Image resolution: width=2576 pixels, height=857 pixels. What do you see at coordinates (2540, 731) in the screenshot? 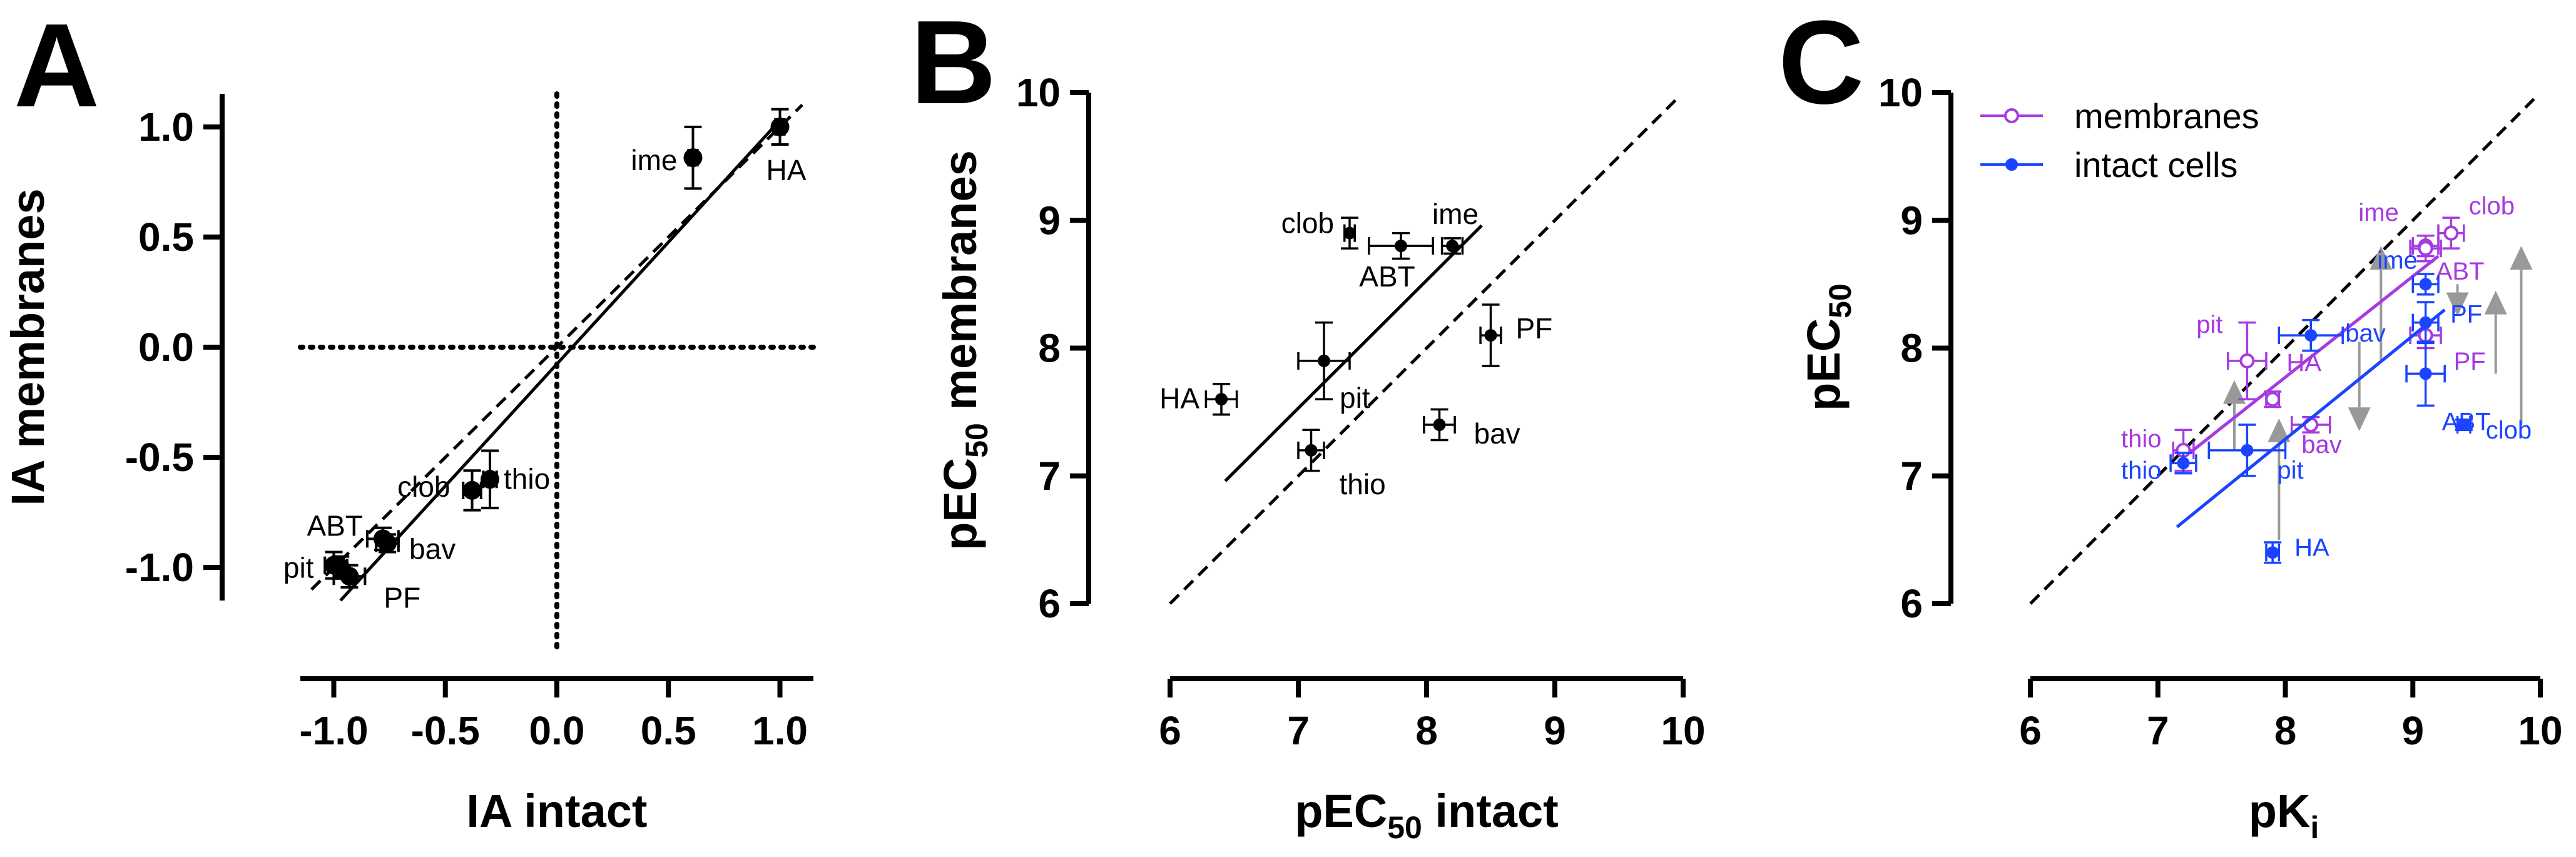
I see `x-tick-label: 10` at bounding box center [2540, 731].